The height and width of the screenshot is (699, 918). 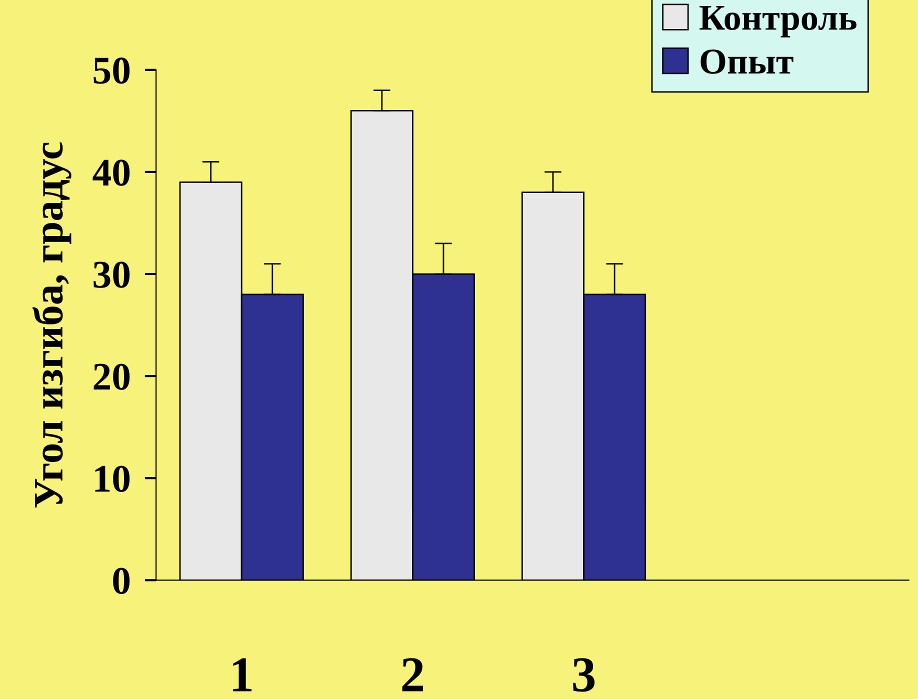 I want to click on x-tick-label: 2, so click(x=413, y=675).